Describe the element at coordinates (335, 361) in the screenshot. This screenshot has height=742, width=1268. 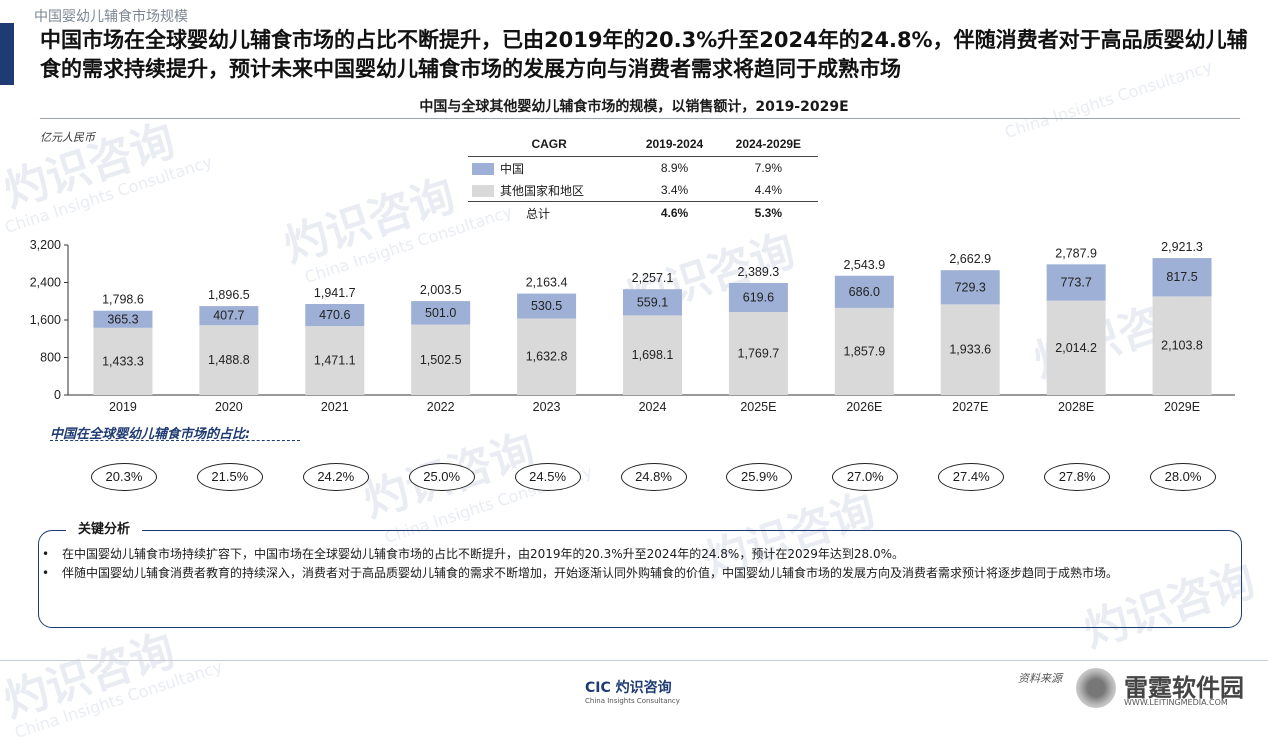
I see `data-label-others: 1,471.1` at that location.